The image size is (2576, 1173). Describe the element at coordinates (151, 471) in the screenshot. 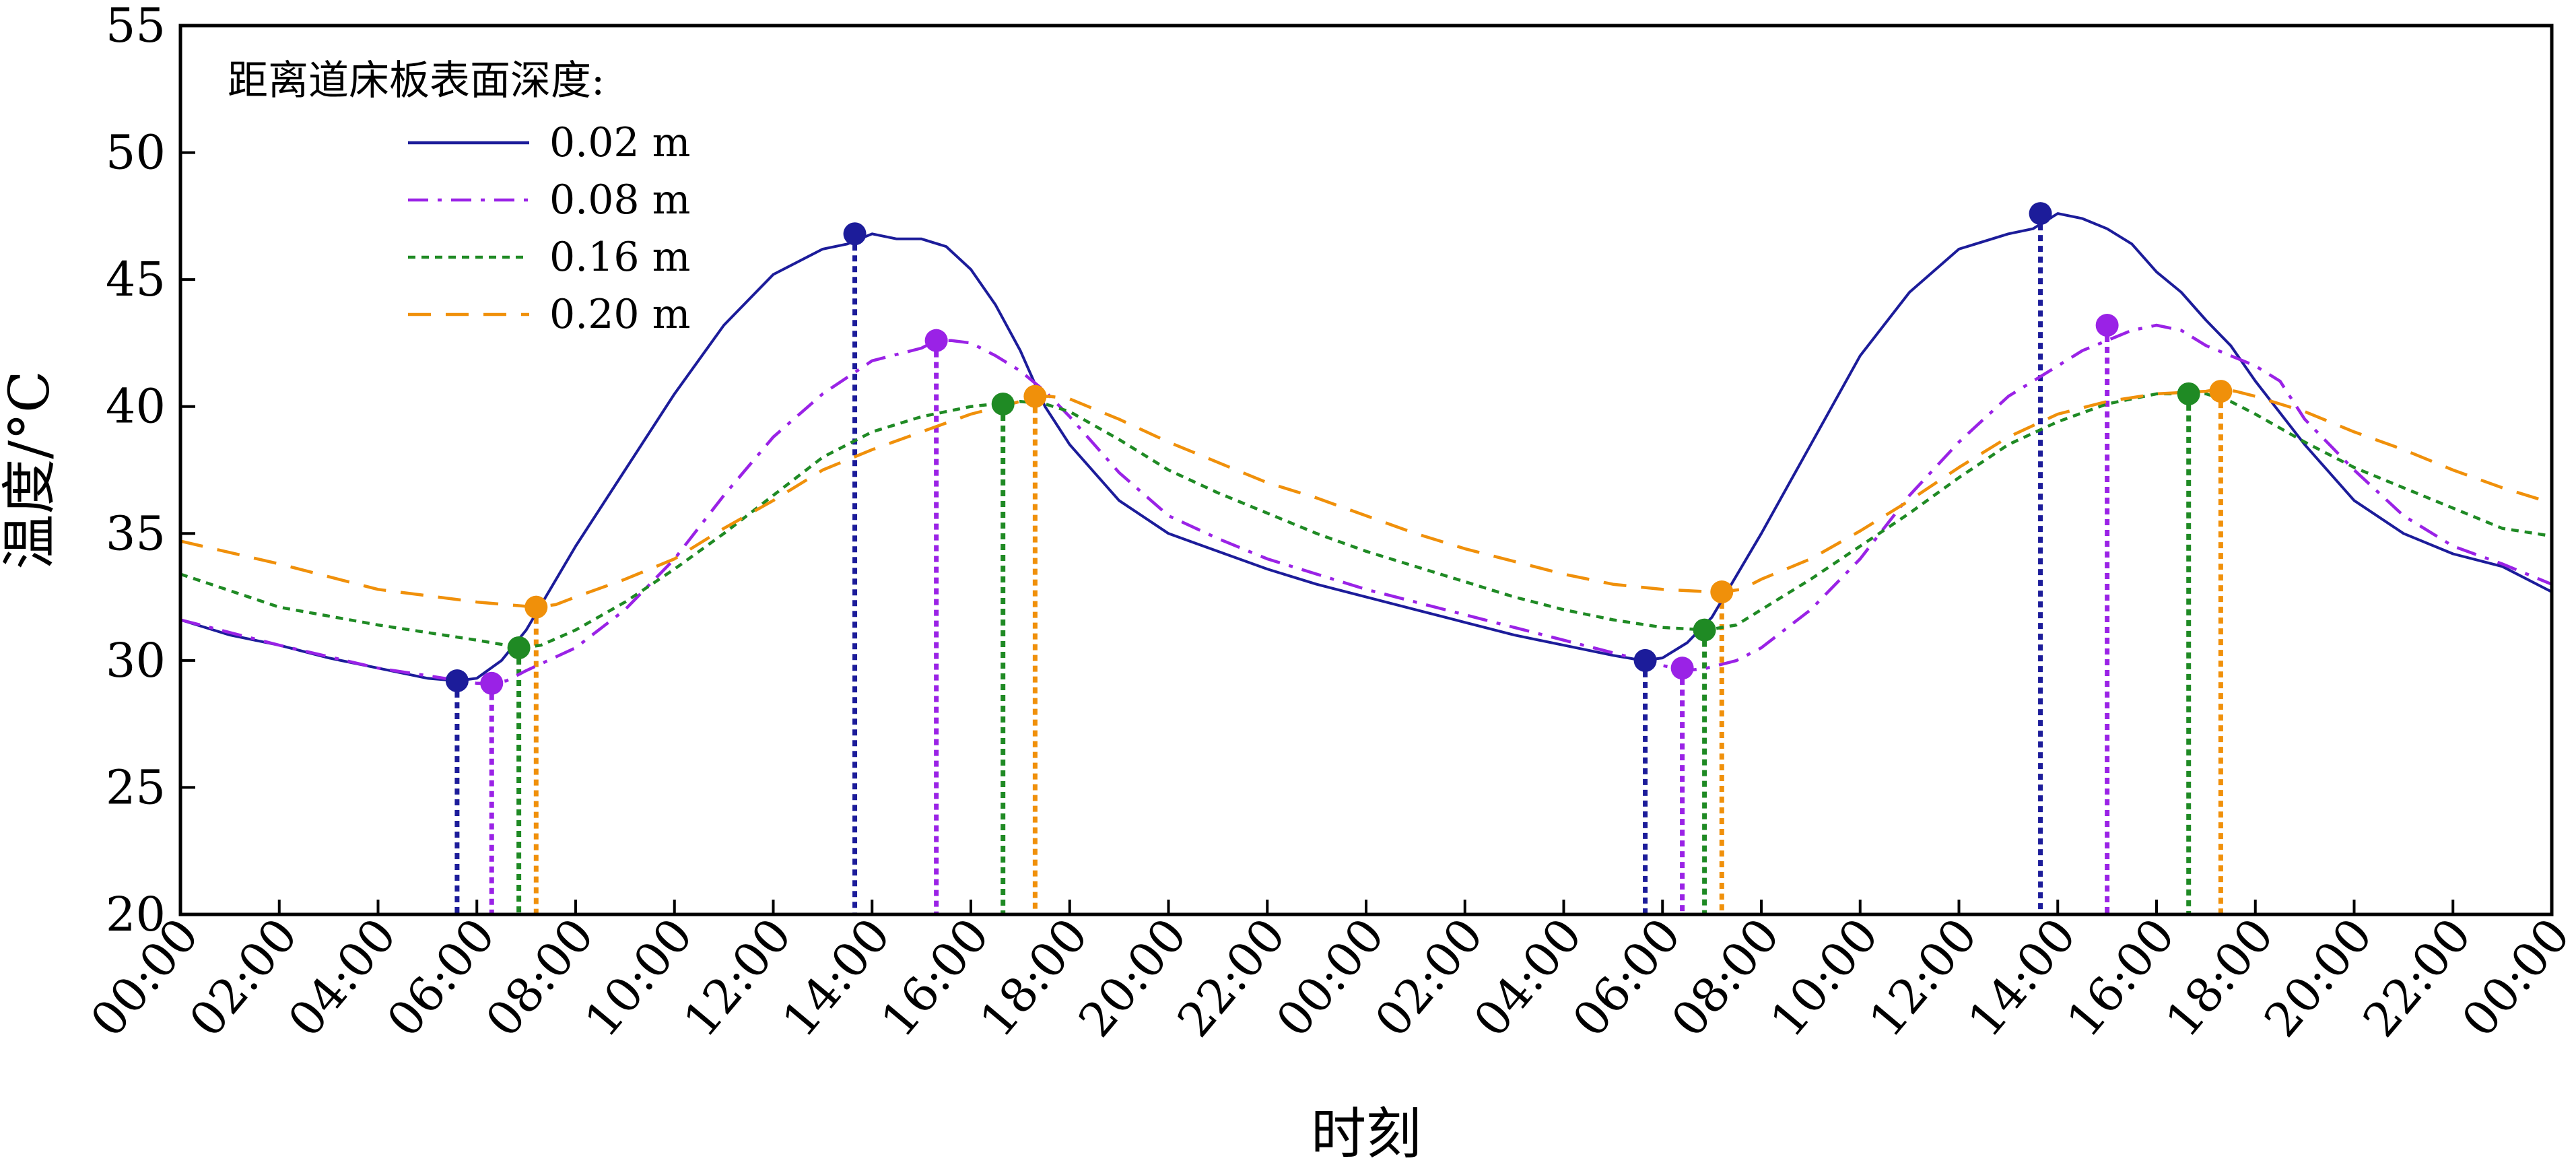

I see `y-axis: 20 25 30 35 40 45 50 55` at that location.